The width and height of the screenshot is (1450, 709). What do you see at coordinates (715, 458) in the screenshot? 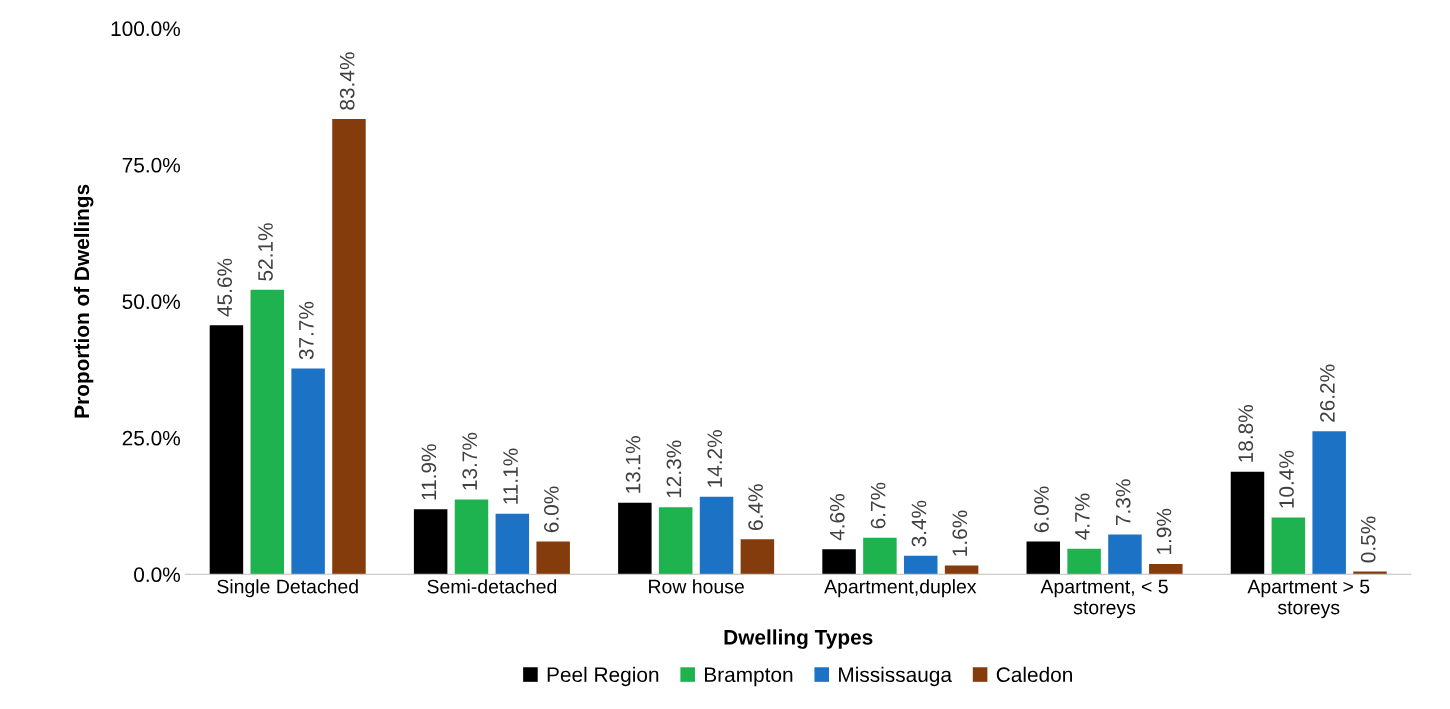
I see `data-label: 14.2%` at bounding box center [715, 458].